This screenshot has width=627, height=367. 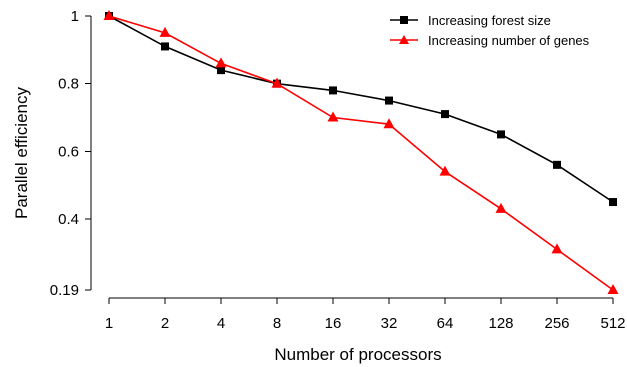 I want to click on y-tick-label: 0.4, so click(x=68, y=219).